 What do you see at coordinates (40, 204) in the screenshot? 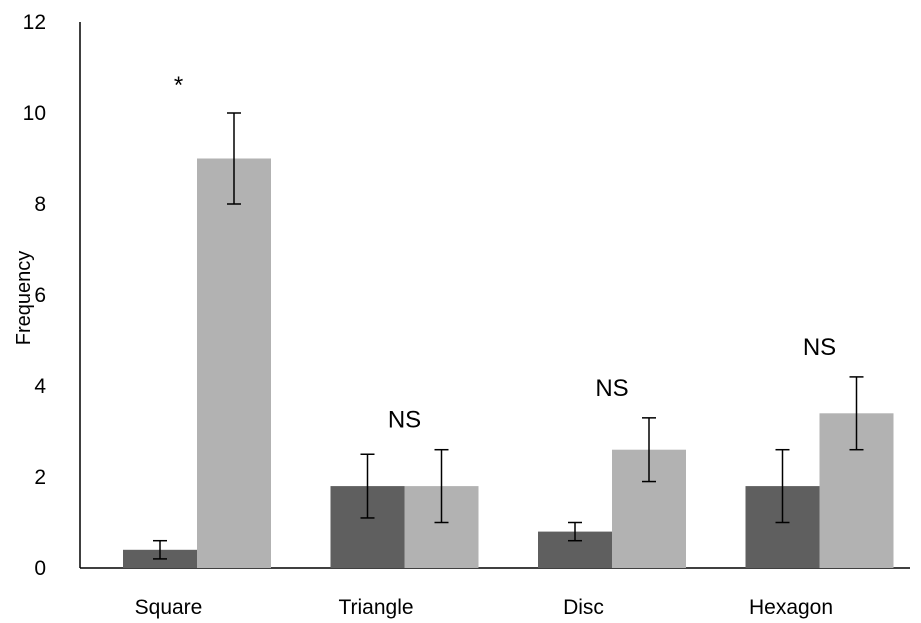
I see `y-tick-label: 8` at bounding box center [40, 204].